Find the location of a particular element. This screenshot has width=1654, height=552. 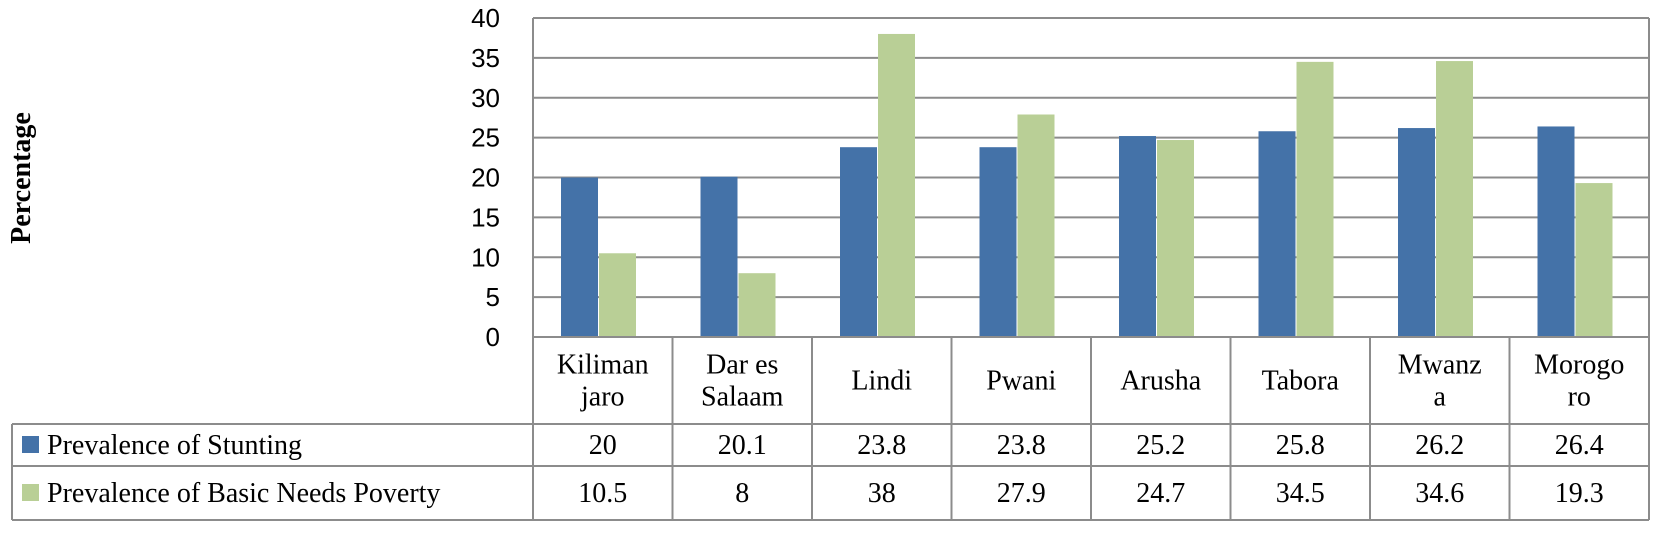

data-label: 25.2 is located at coordinates (1160, 445).